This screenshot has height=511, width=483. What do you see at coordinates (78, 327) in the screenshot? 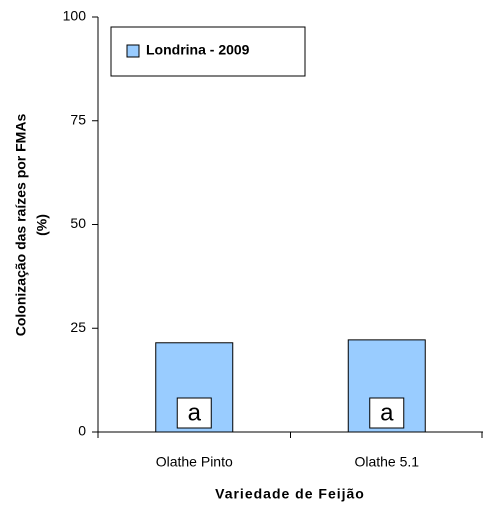
I see `y-tick-label: 25` at bounding box center [78, 327].